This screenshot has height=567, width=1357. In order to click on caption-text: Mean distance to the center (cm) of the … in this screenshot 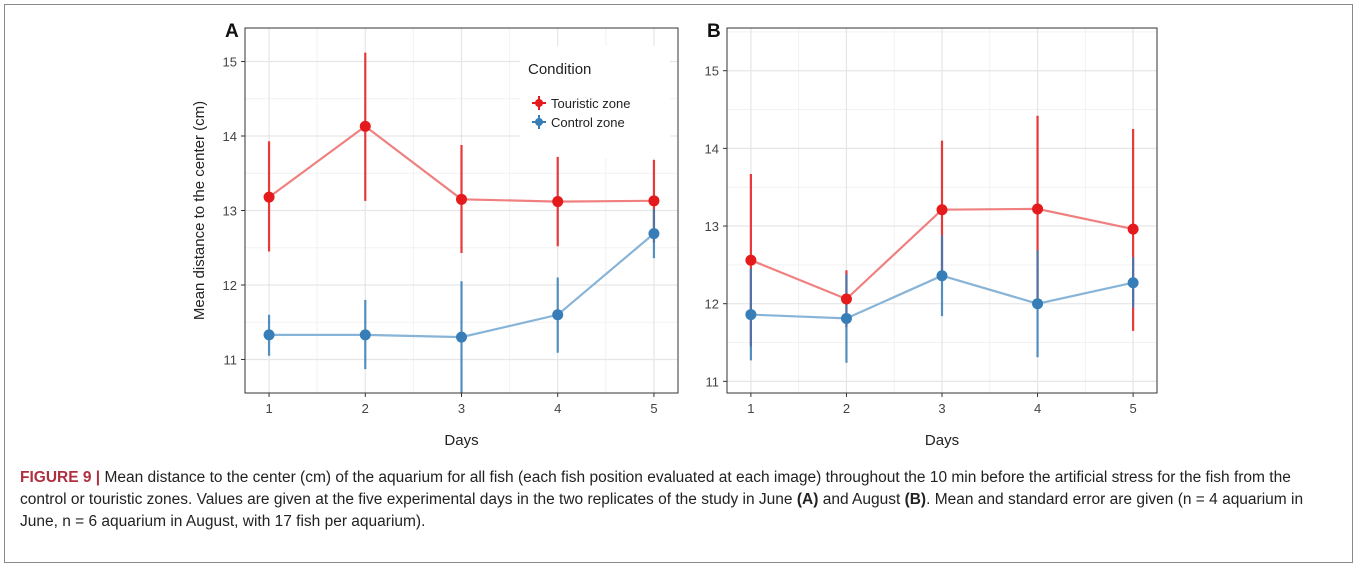, I will do `click(655, 488)`.